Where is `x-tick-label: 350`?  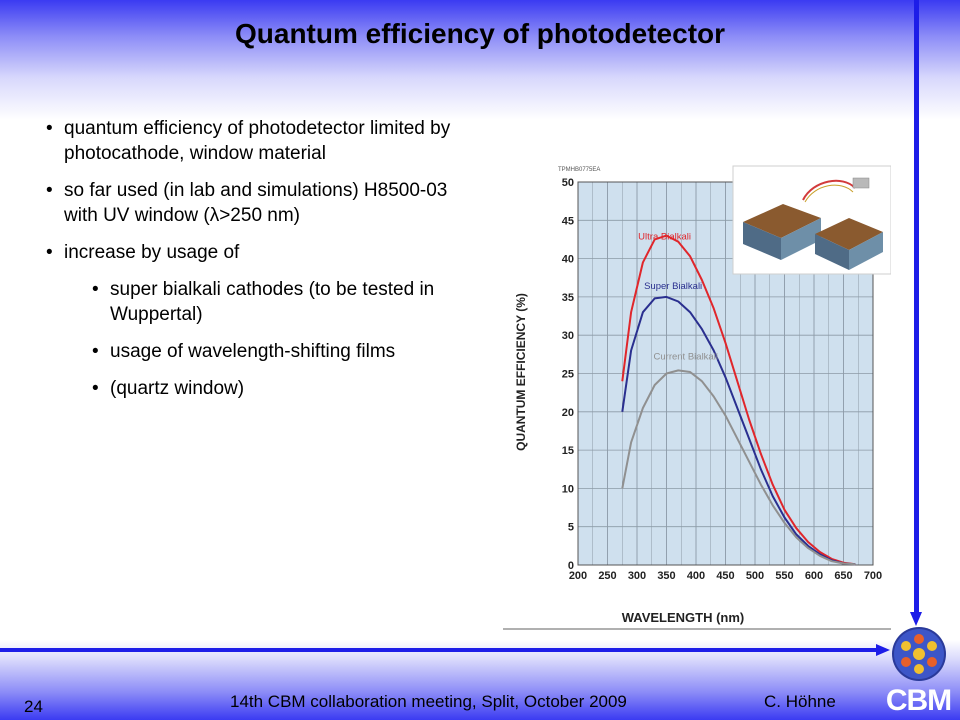
x-tick-label: 350 is located at coordinates (666, 576).